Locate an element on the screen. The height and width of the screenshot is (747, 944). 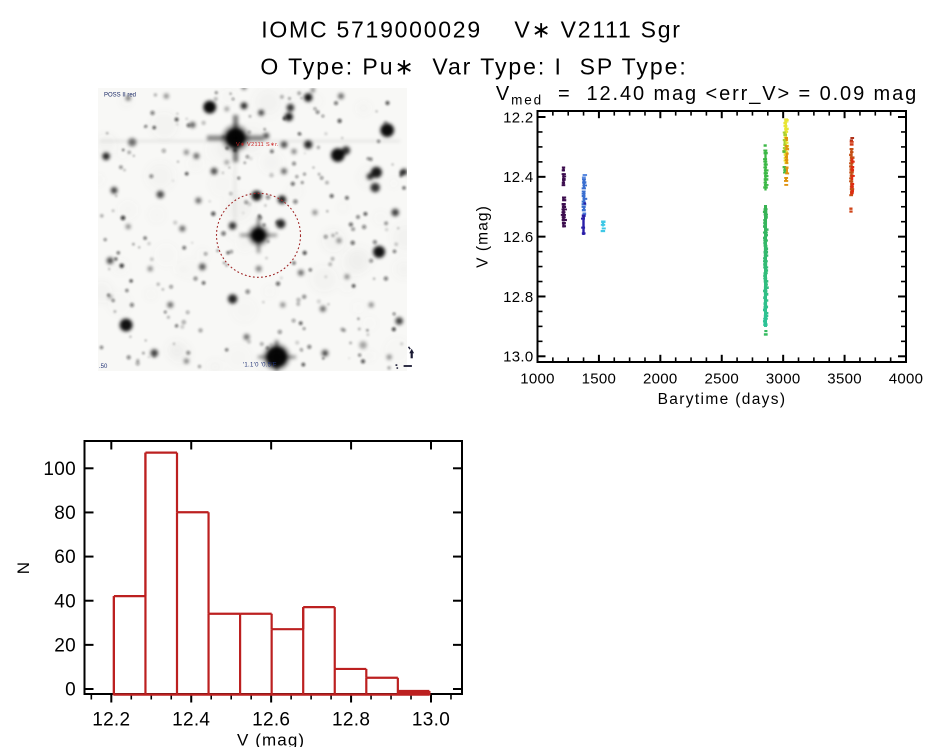
svg-text: Barytime (days) is located at coordinates (722, 399).